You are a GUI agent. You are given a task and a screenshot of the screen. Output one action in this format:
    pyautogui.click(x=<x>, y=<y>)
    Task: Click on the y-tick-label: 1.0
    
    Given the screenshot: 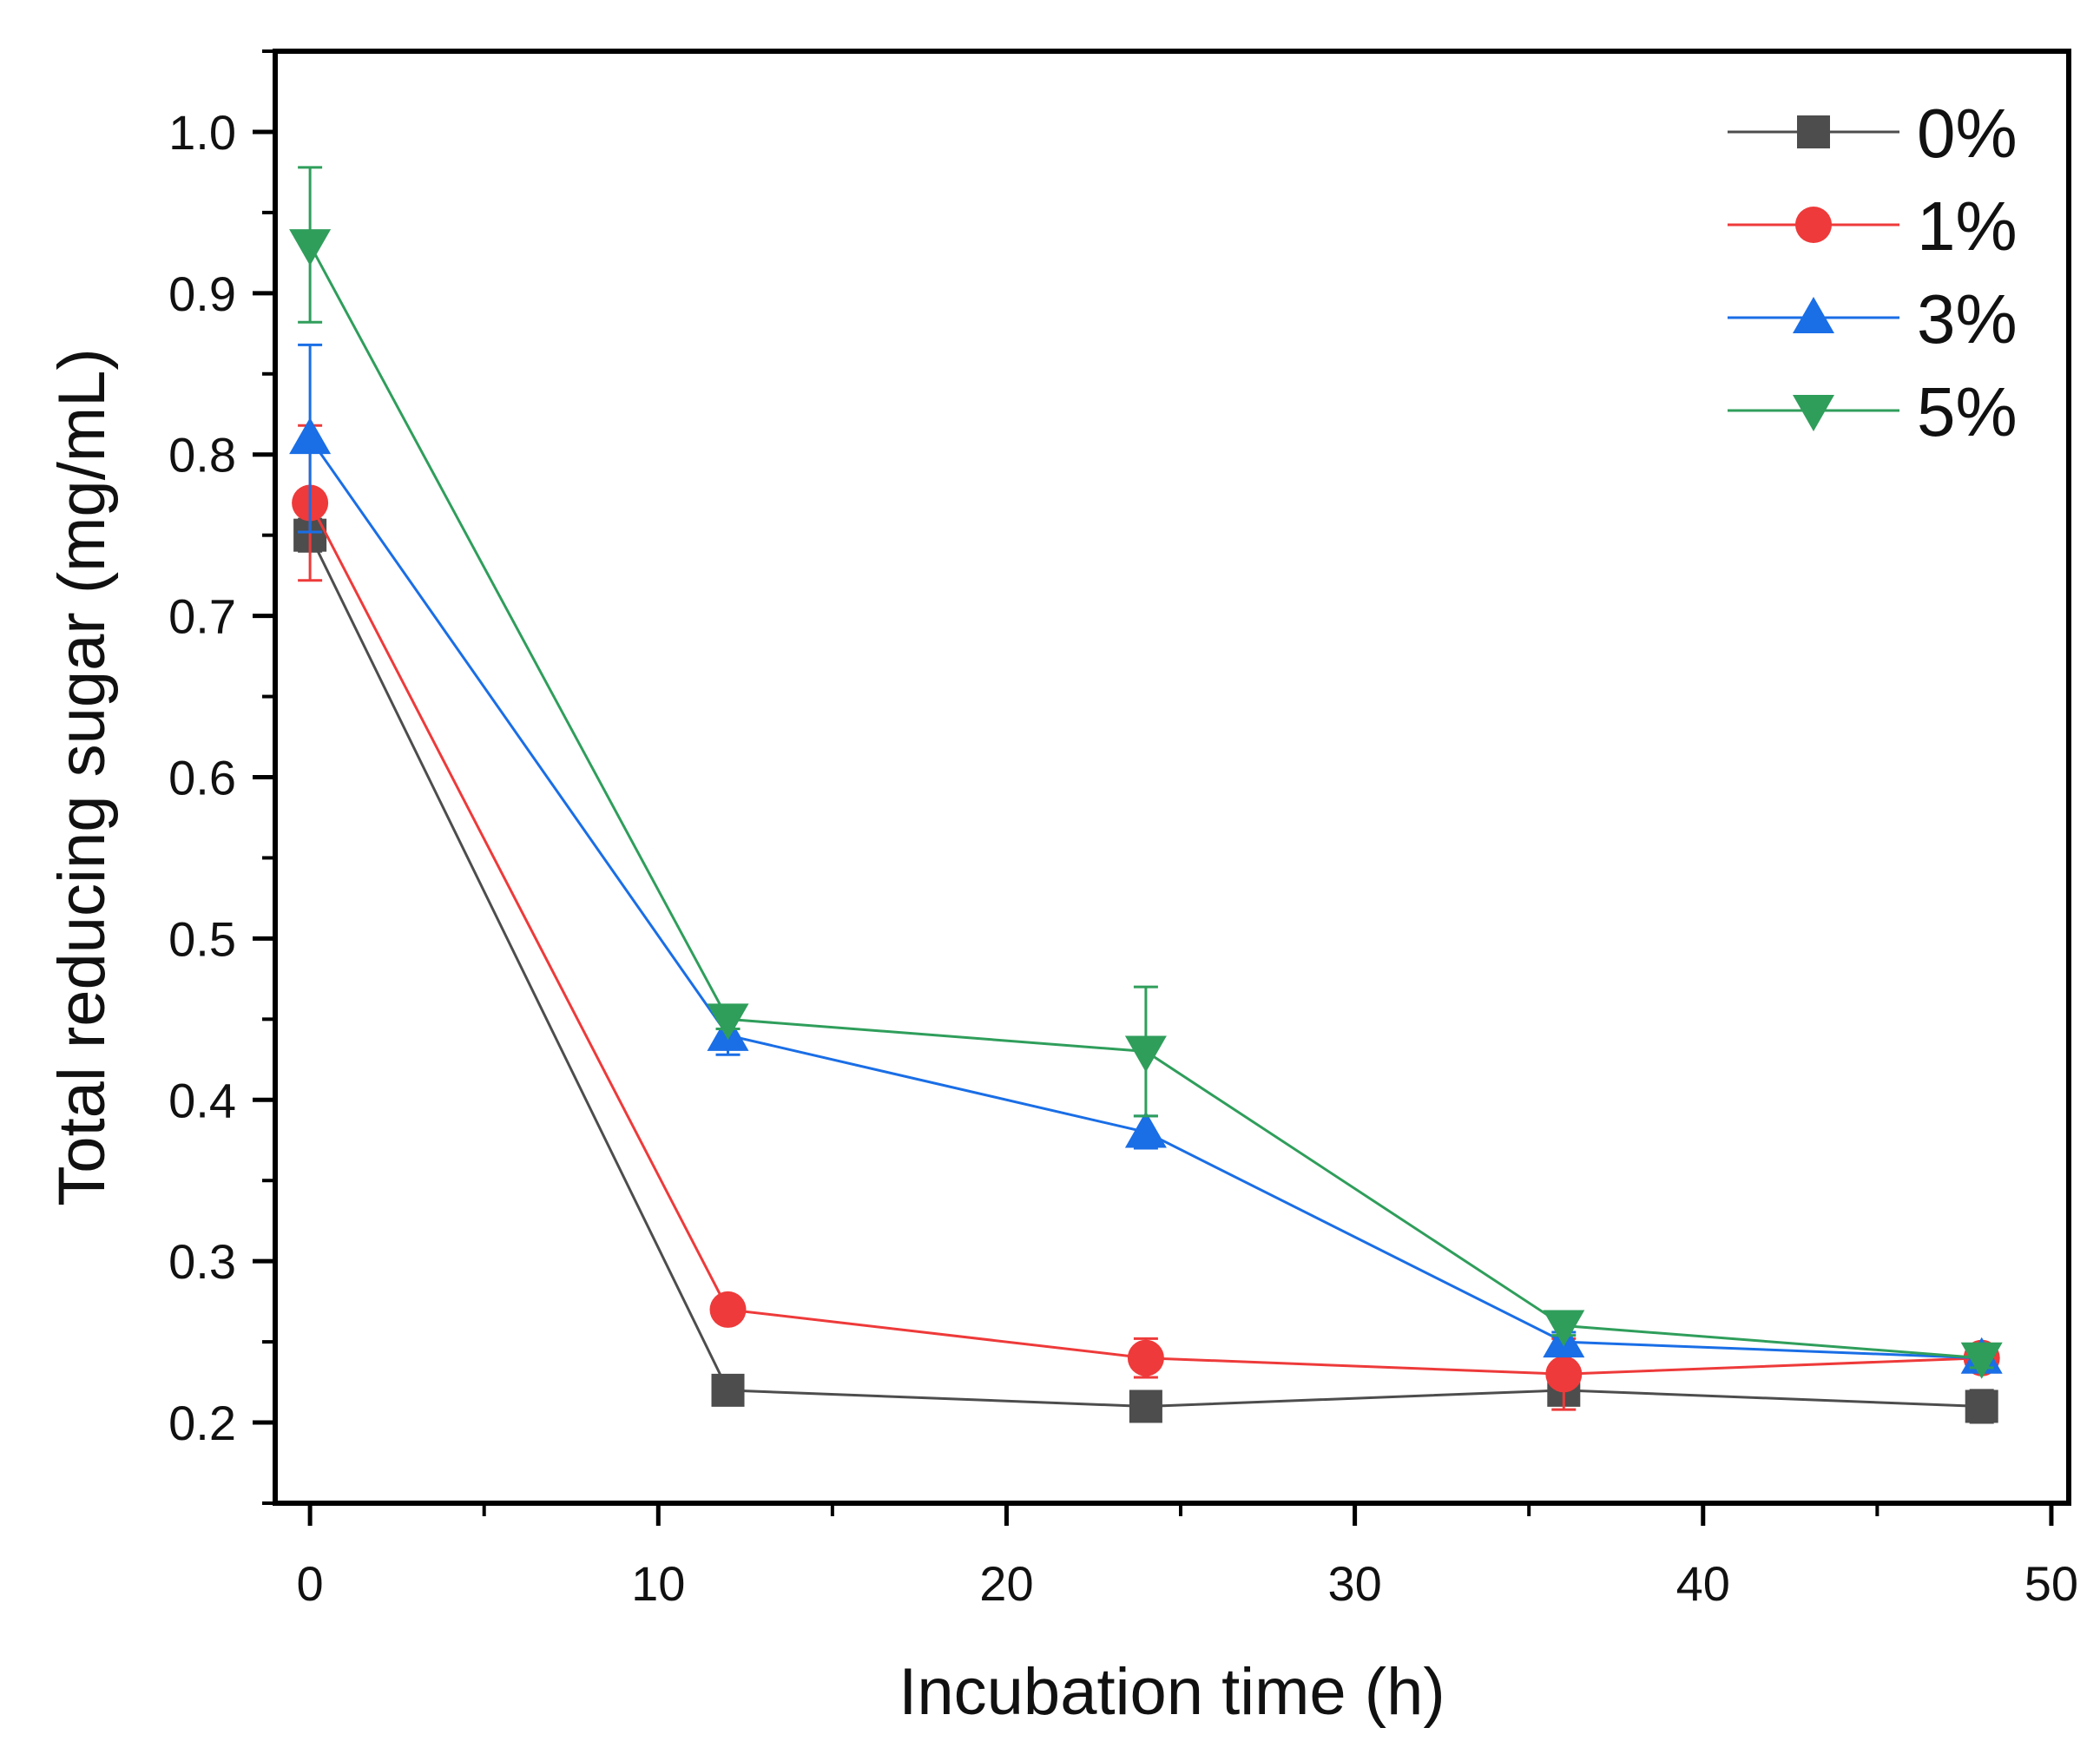 What is the action you would take?
    pyautogui.click(x=202, y=133)
    